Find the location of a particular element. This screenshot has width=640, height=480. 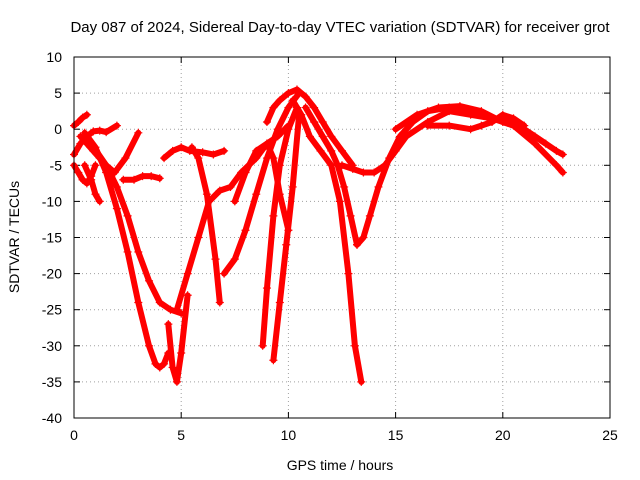

y-tick-label: -20 is located at coordinates (52, 274).